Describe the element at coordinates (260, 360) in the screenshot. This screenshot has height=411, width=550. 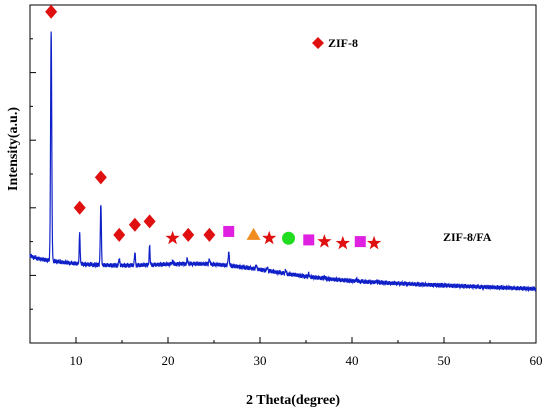
I see `x-tick-label: 30` at that location.